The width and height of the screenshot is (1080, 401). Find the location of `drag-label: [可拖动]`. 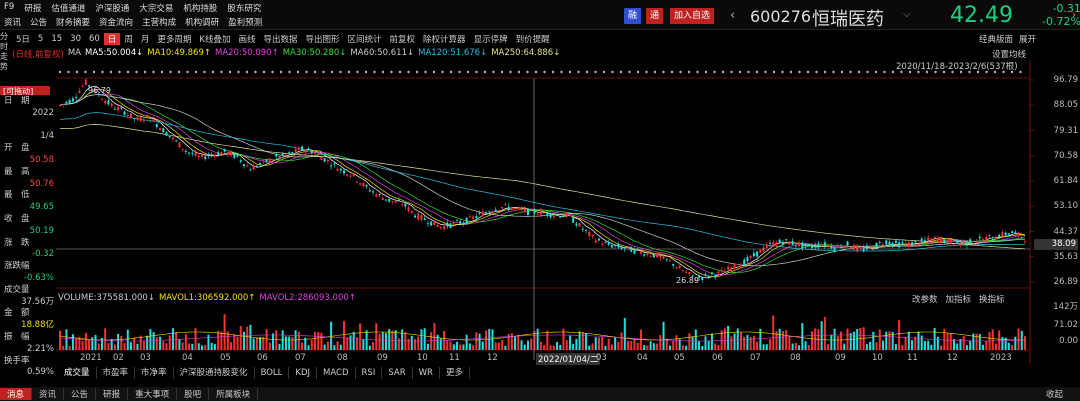

drag-label: [可拖动] is located at coordinates (25, 91).